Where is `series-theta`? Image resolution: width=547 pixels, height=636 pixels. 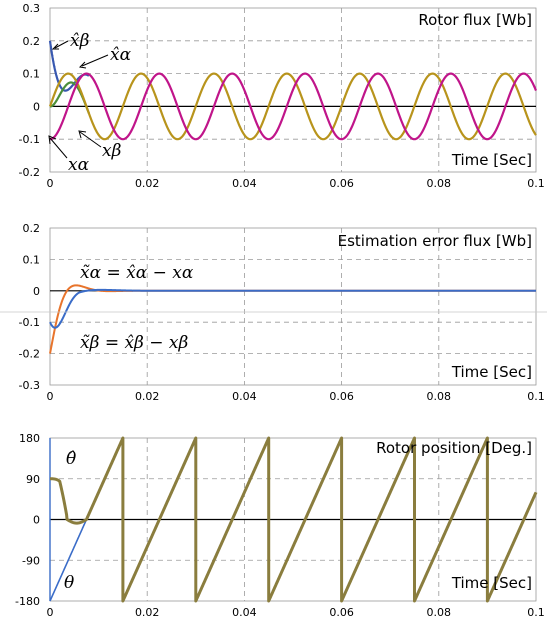
series-theta is located at coordinates (68, 560).